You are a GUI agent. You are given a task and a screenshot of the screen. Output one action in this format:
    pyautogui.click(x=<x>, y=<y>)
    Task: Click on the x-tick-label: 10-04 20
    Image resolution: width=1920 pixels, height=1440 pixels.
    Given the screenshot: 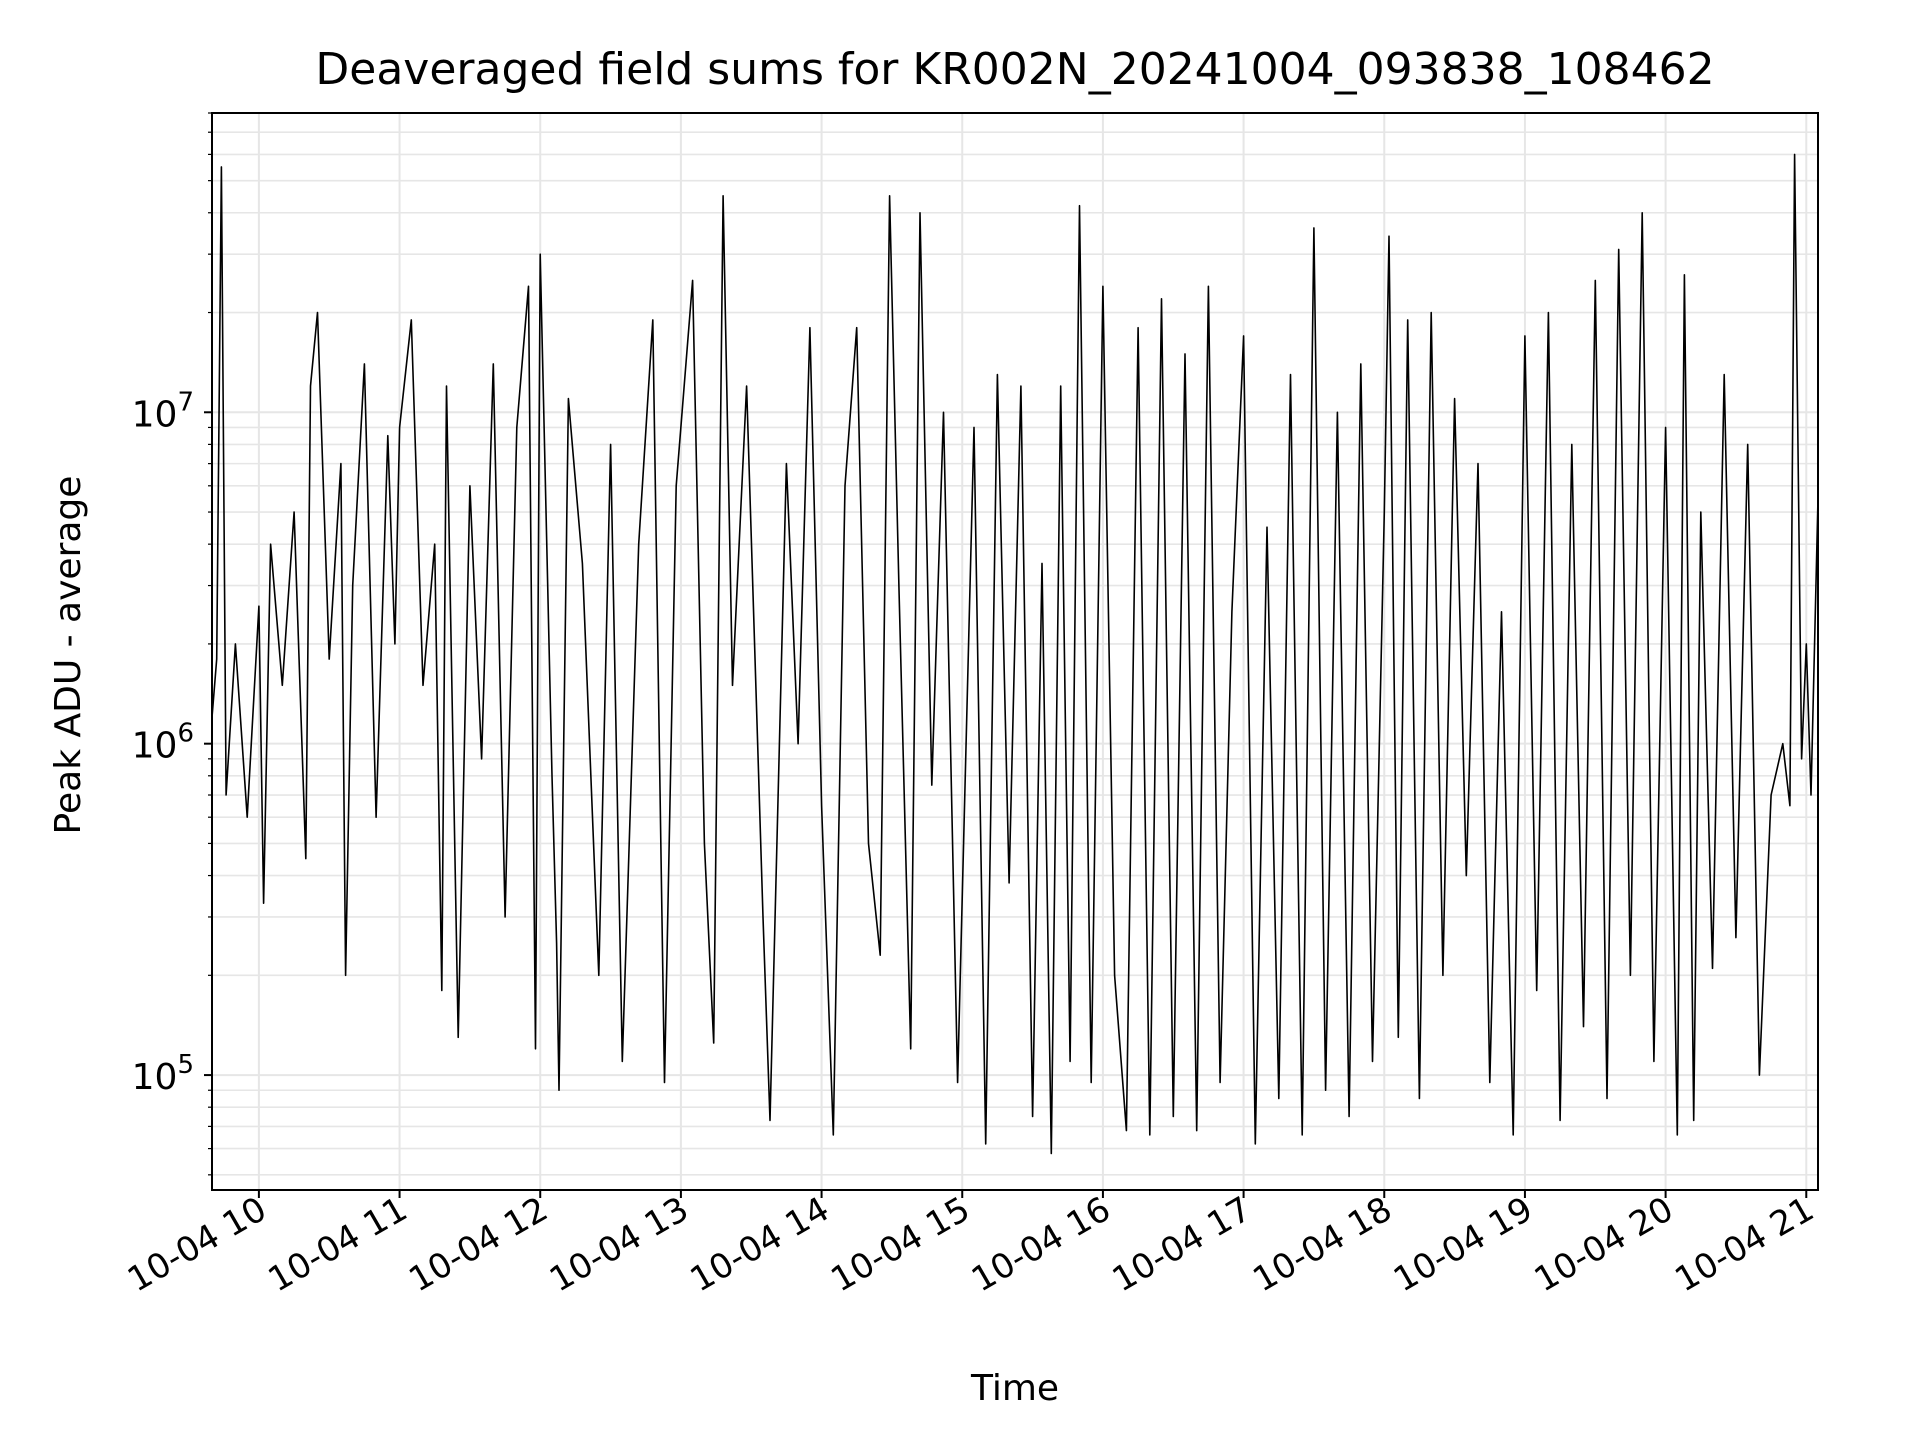 What is the action you would take?
    pyautogui.click(x=1604, y=1244)
    